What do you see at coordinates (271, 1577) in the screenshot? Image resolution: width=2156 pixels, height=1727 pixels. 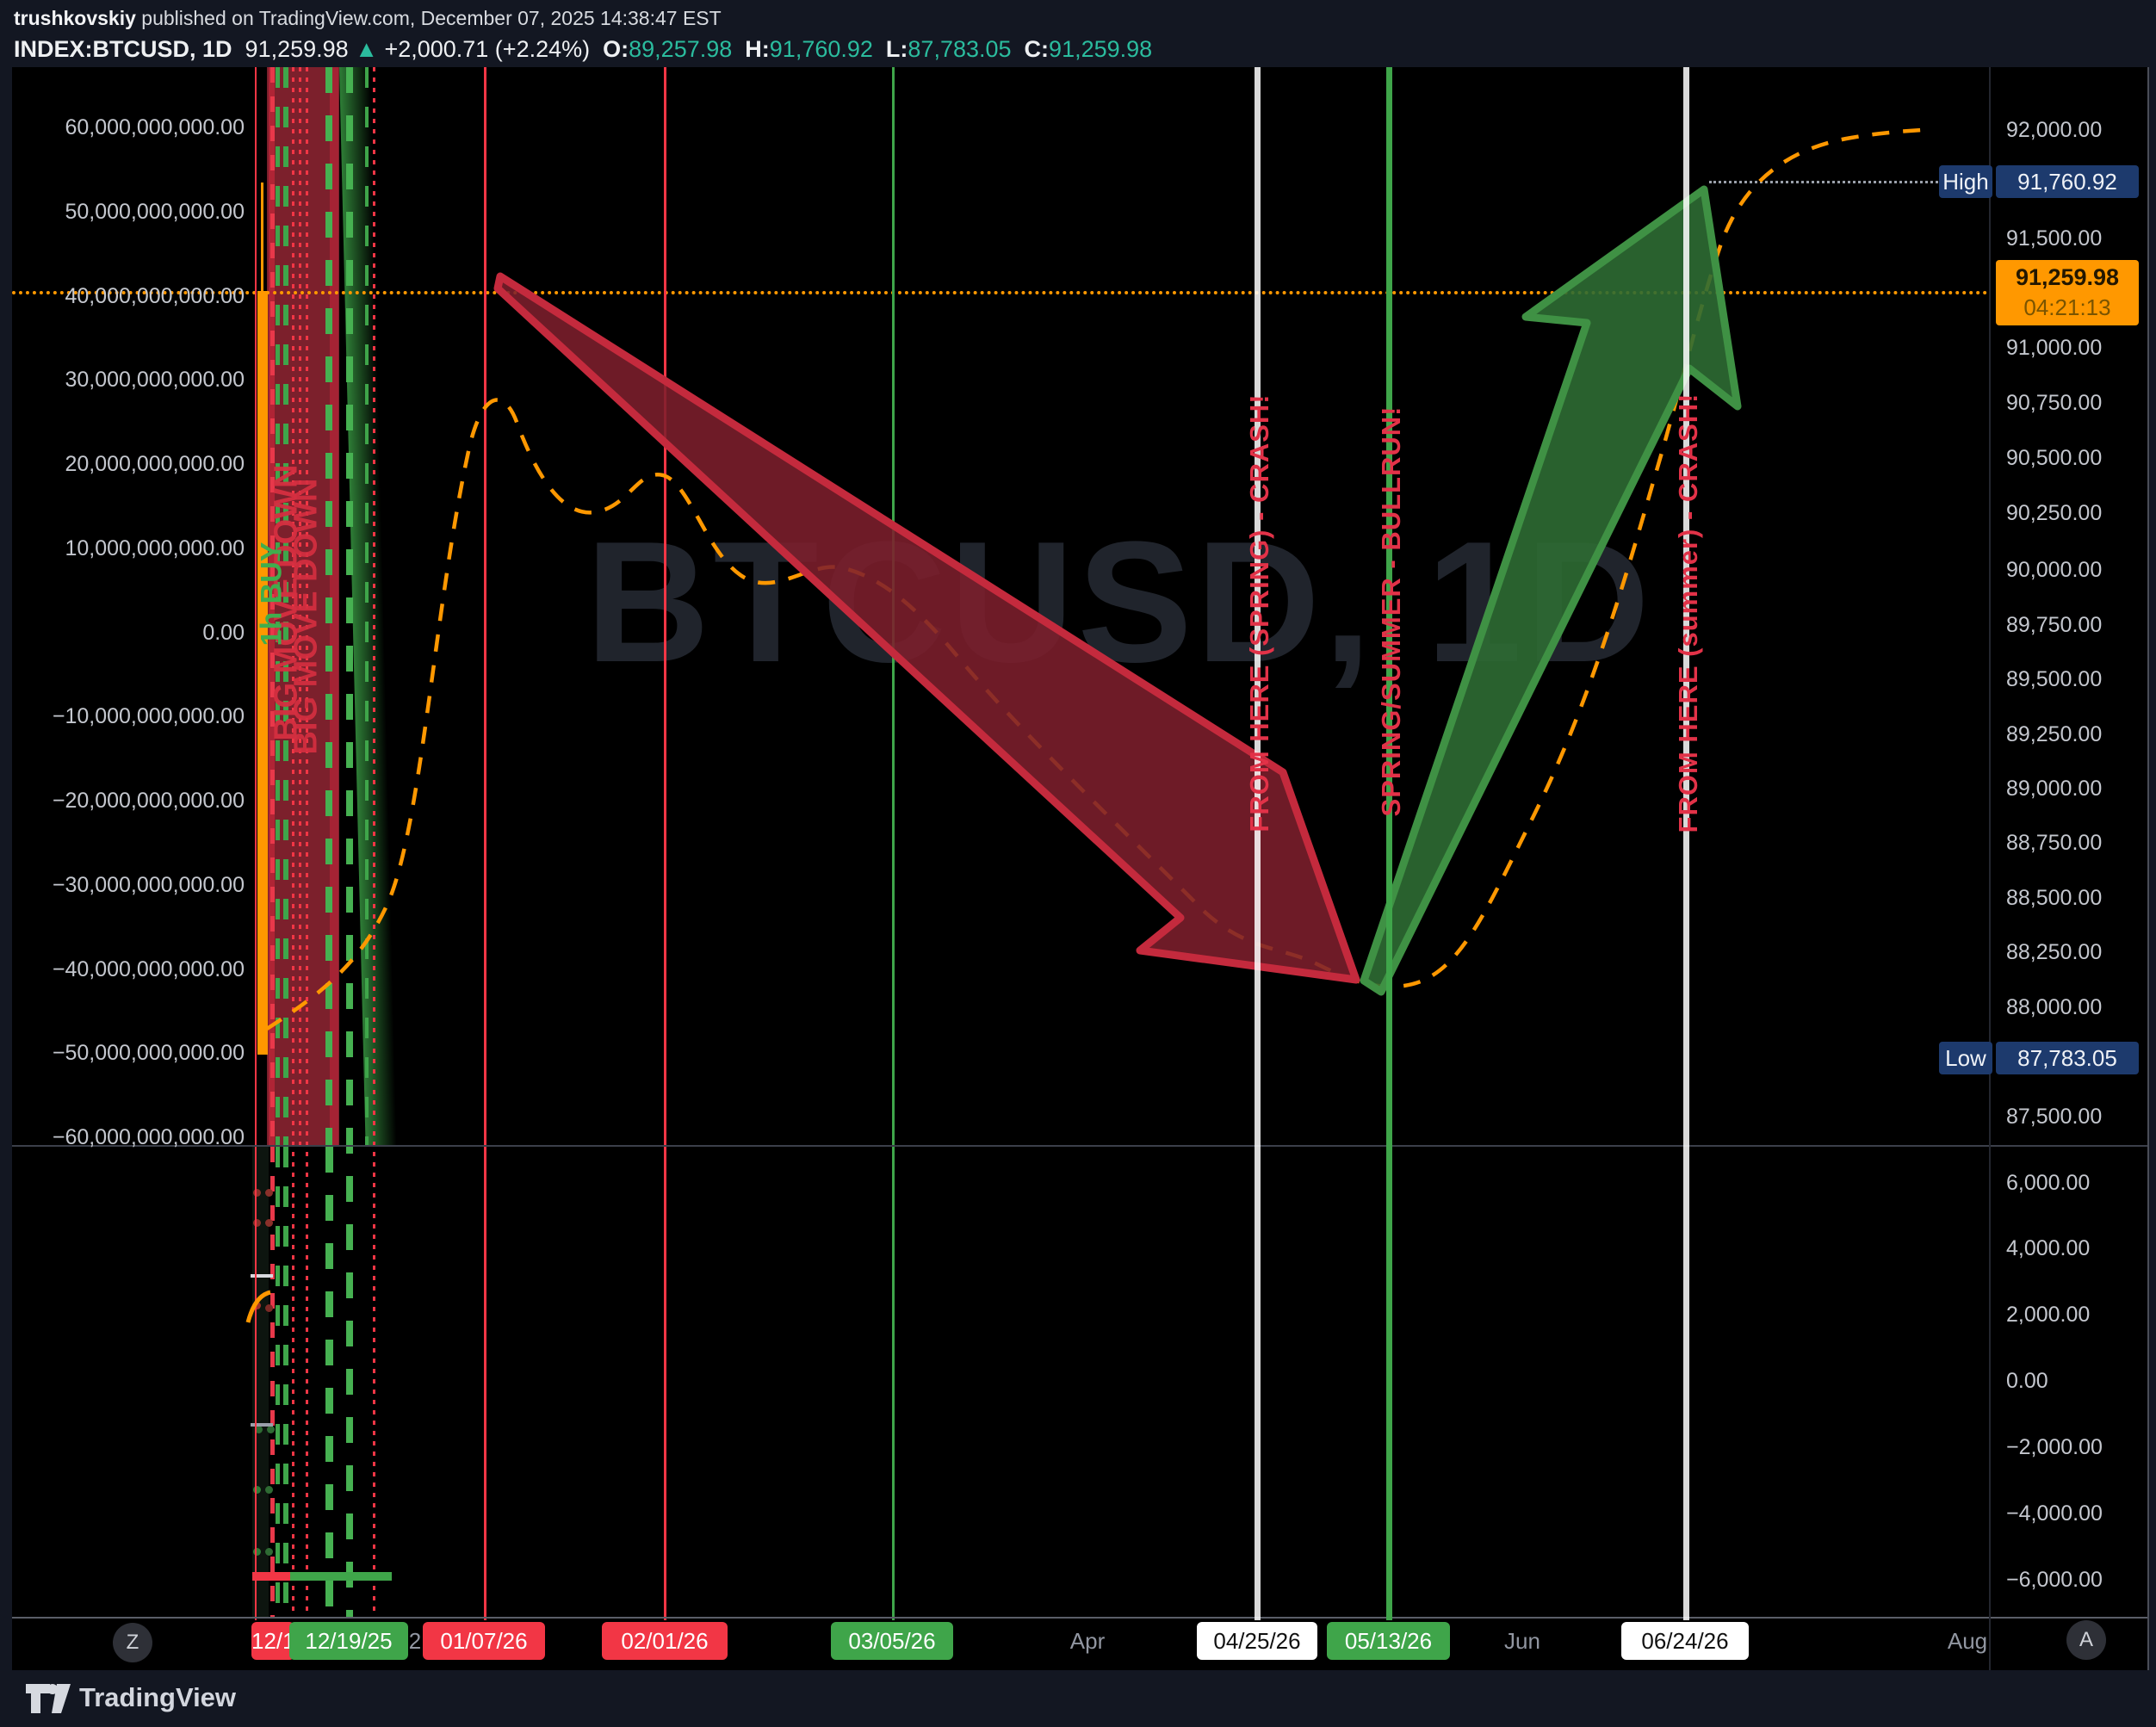 I see `strip-red-segment` at bounding box center [271, 1577].